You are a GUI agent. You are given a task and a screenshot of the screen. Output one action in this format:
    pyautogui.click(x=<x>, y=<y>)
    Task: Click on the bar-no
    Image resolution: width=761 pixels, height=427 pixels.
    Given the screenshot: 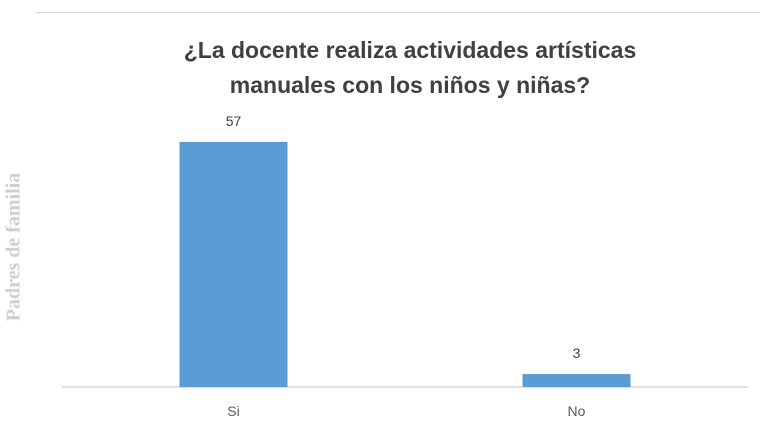 What is the action you would take?
    pyautogui.click(x=576, y=380)
    